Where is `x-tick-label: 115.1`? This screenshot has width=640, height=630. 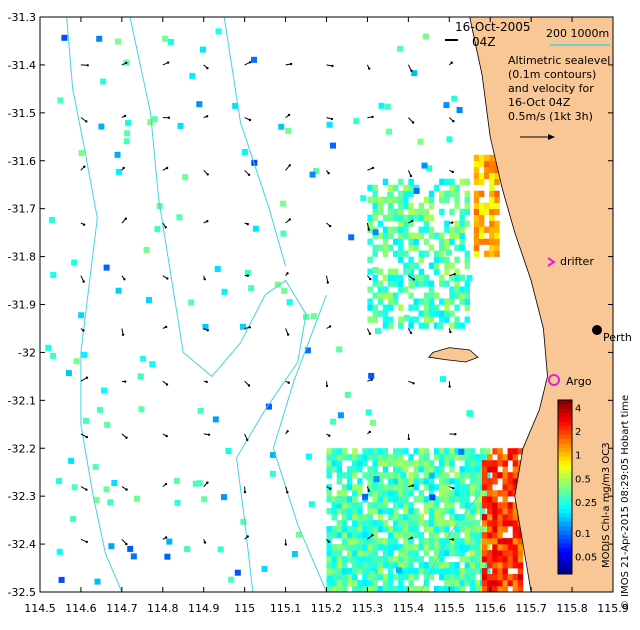
x-tick-label: 115.1 is located at coordinates (286, 608).